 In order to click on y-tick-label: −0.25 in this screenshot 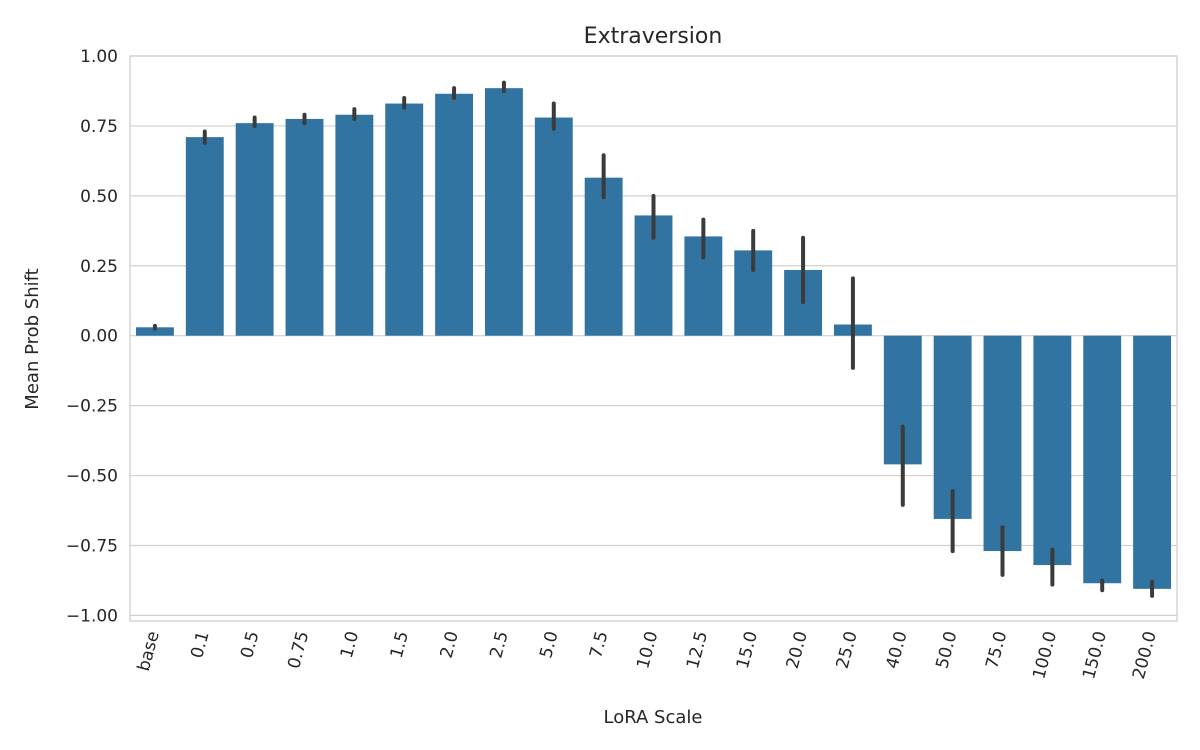, I will do `click(92, 407)`.